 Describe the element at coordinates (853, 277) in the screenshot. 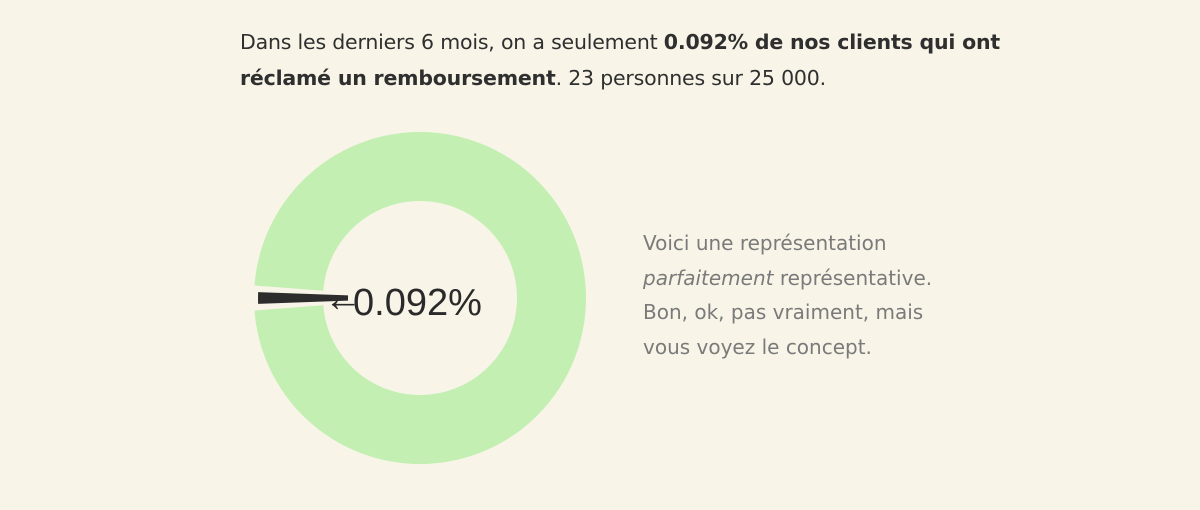

I see `note-line-2-rest: représentative.` at that location.